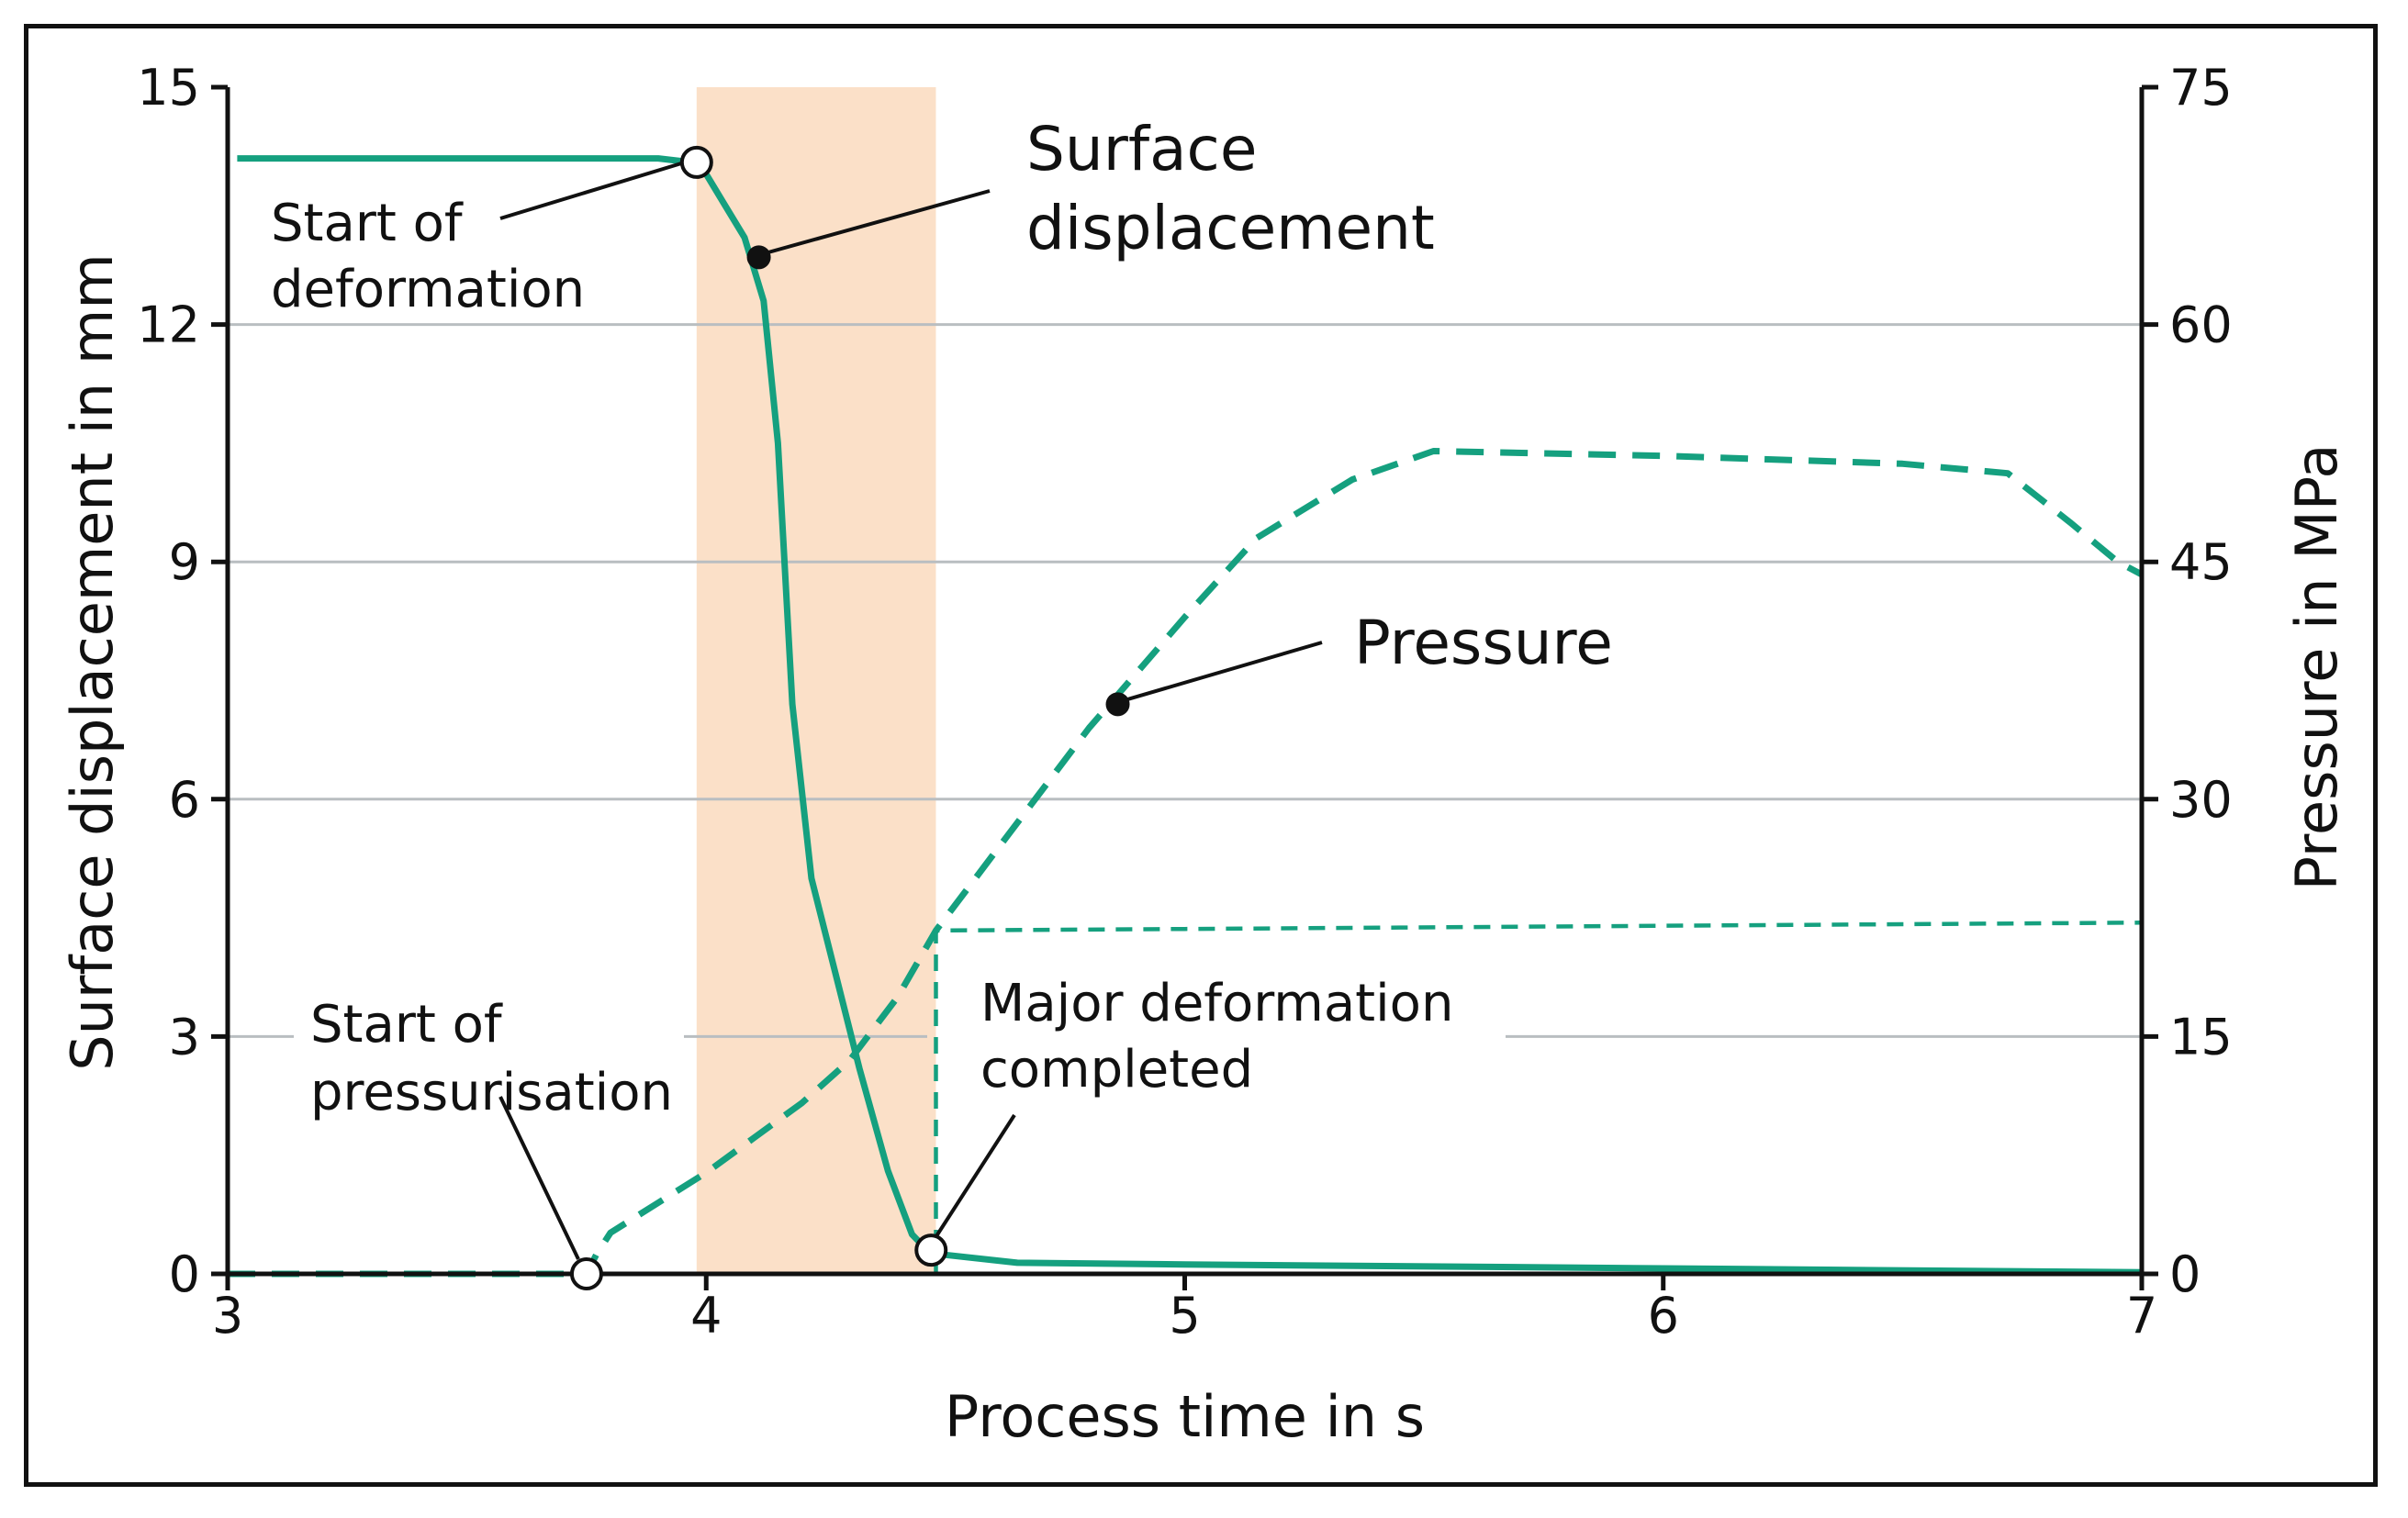  What do you see at coordinates (2201, 800) in the screenshot?
I see `y-right-tick-label: 30` at bounding box center [2201, 800].